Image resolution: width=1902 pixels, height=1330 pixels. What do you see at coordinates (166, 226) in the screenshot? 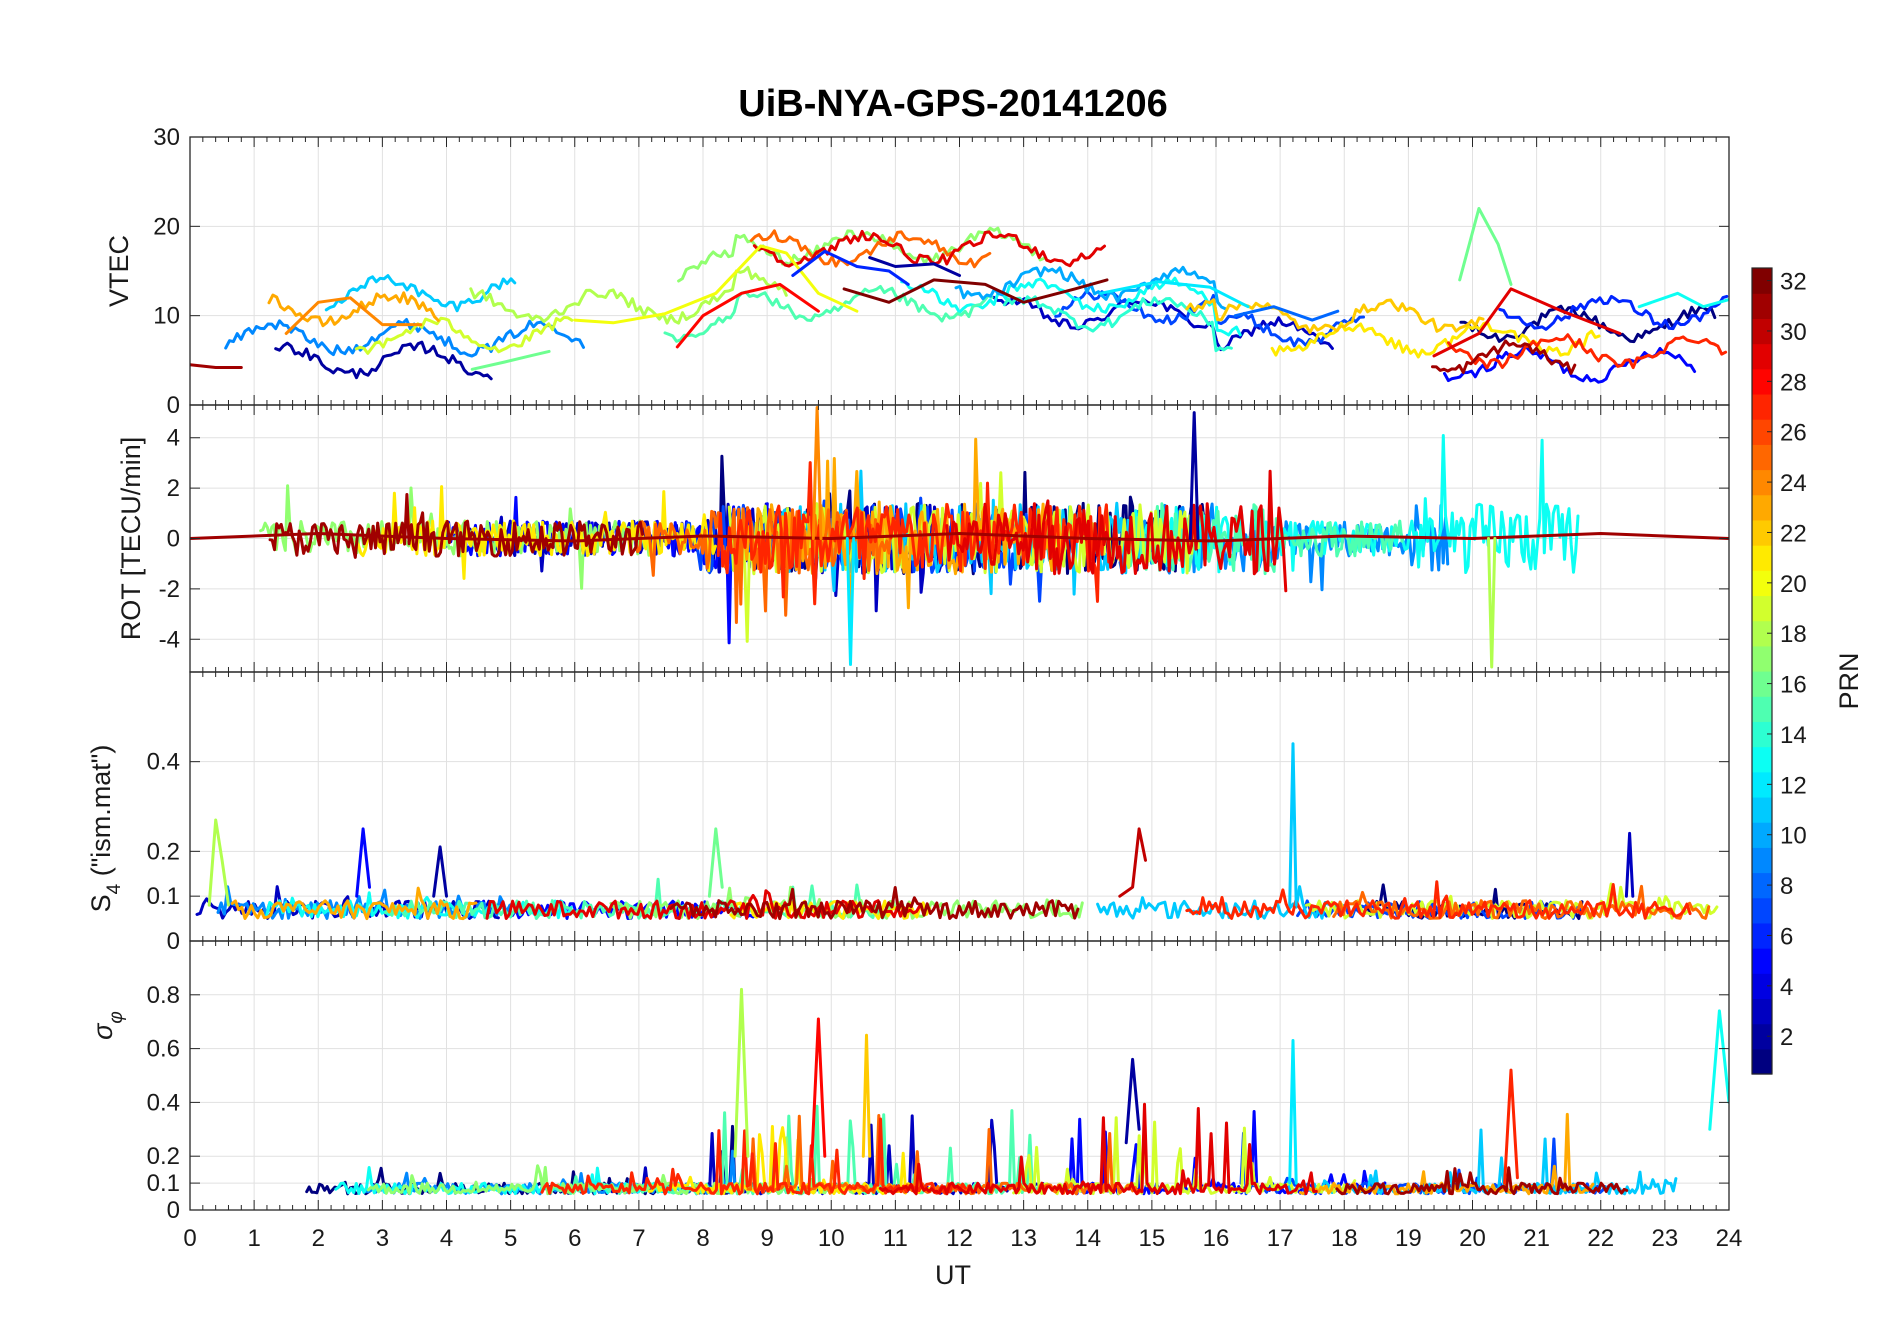
I see `y-tick-label: 20` at bounding box center [166, 226].